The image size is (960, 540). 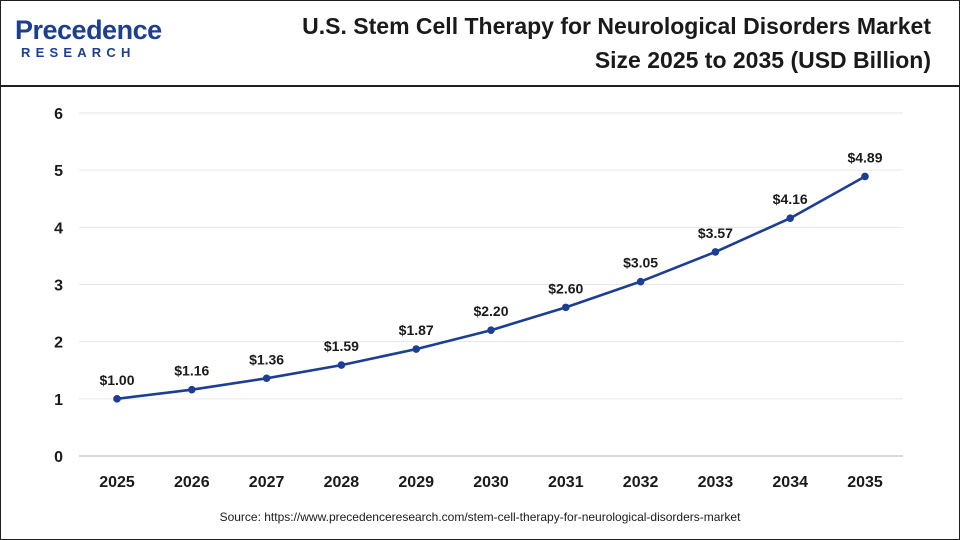 I want to click on y-tick-label: 5, so click(x=58, y=171).